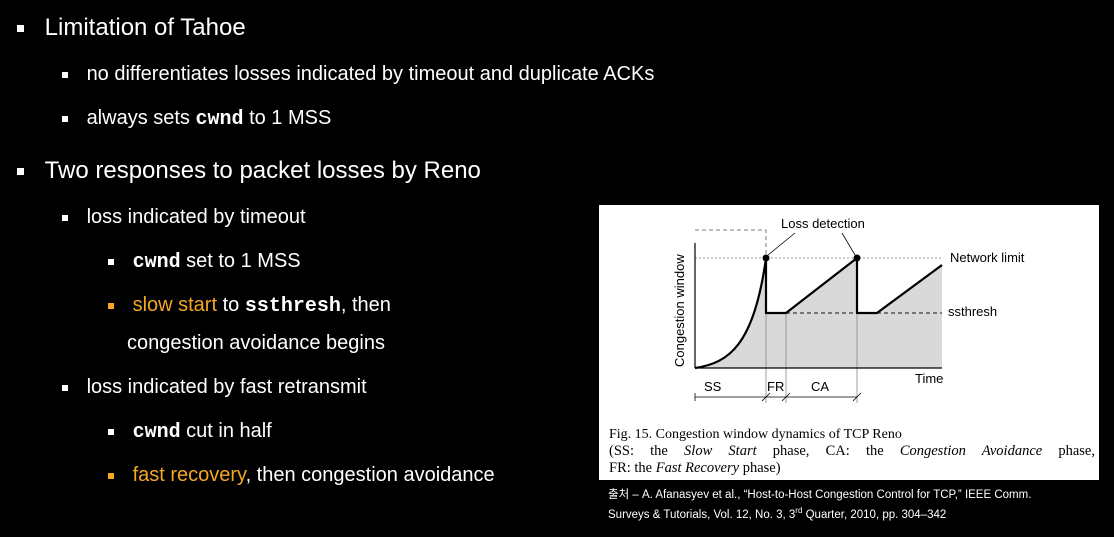 The height and width of the screenshot is (537, 1114). Describe the element at coordinates (799, 510) in the screenshot. I see `source-sup: rd` at that location.